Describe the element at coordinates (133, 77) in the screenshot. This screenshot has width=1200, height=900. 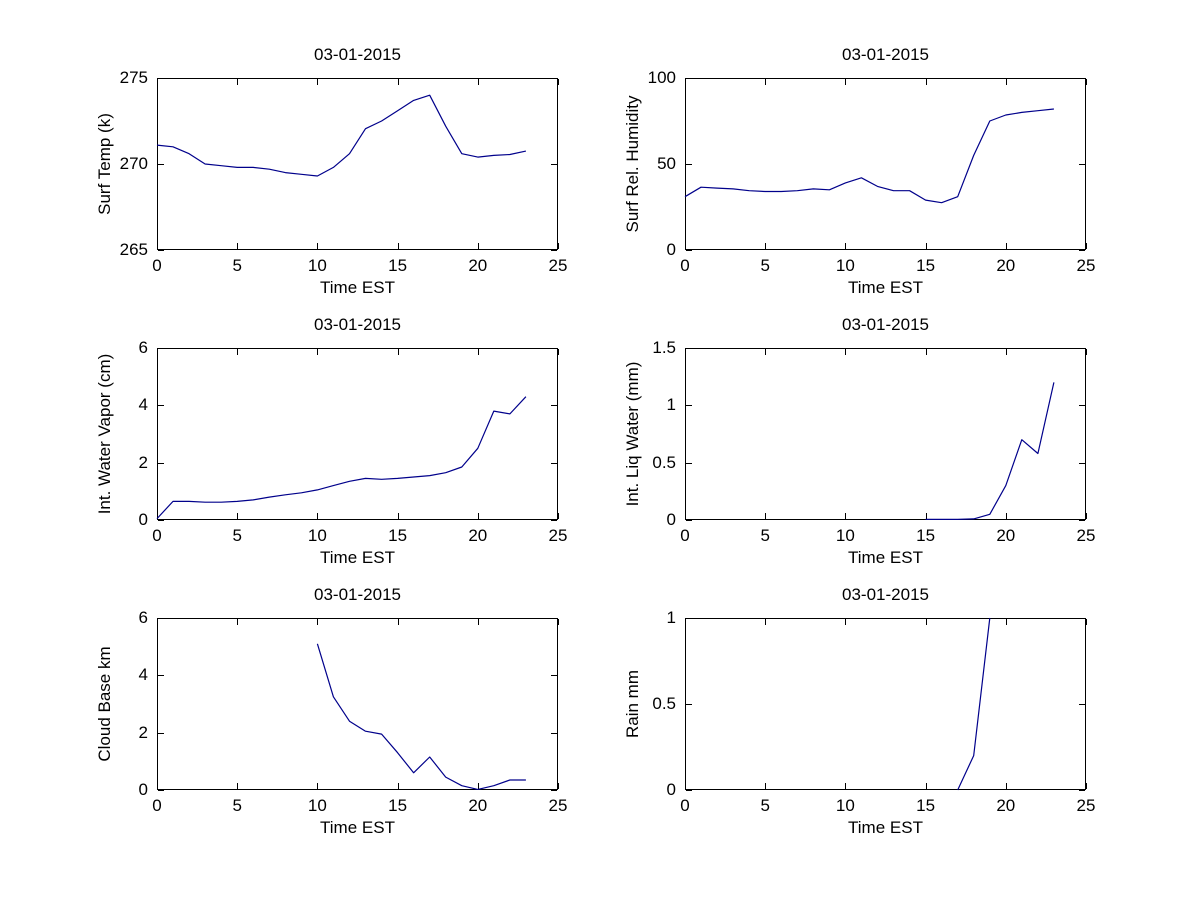
I see `y-tick-label: 275` at that location.